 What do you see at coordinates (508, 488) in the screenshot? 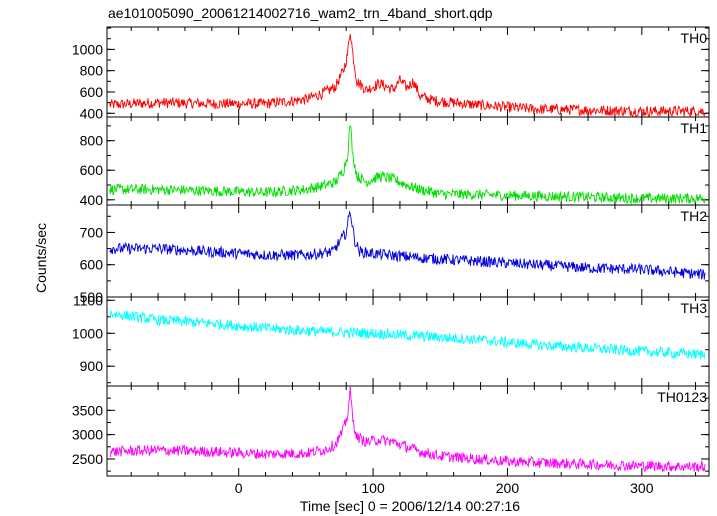
I see `x-tick-label: 200` at bounding box center [508, 488].